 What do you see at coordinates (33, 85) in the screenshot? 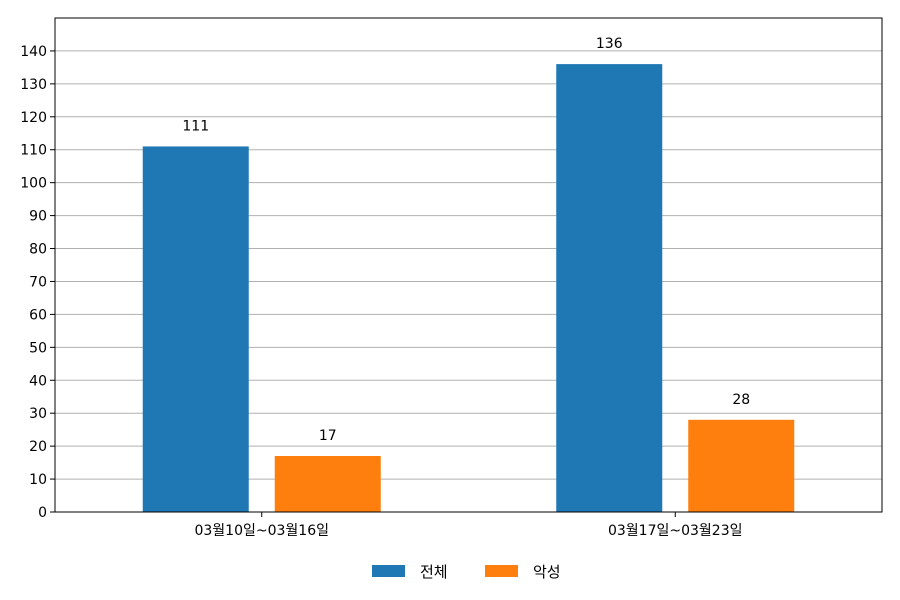
I see `y-tick-label: 130` at bounding box center [33, 85].